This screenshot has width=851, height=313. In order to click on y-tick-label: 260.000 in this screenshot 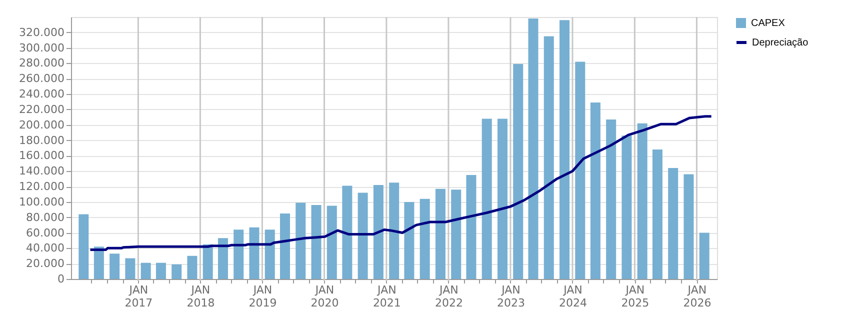, I will do `click(41, 79)`.